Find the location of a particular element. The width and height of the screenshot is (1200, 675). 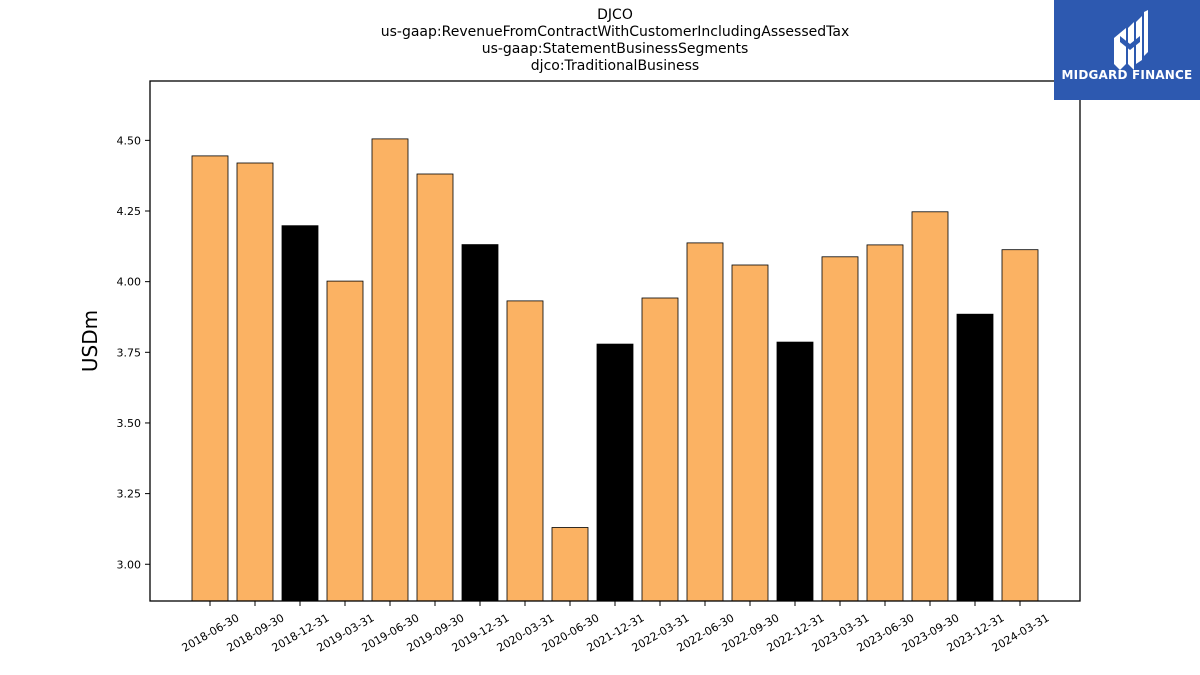

midgard-finance-logo: MIDGARD FINANCE is located at coordinates (1127, 50).